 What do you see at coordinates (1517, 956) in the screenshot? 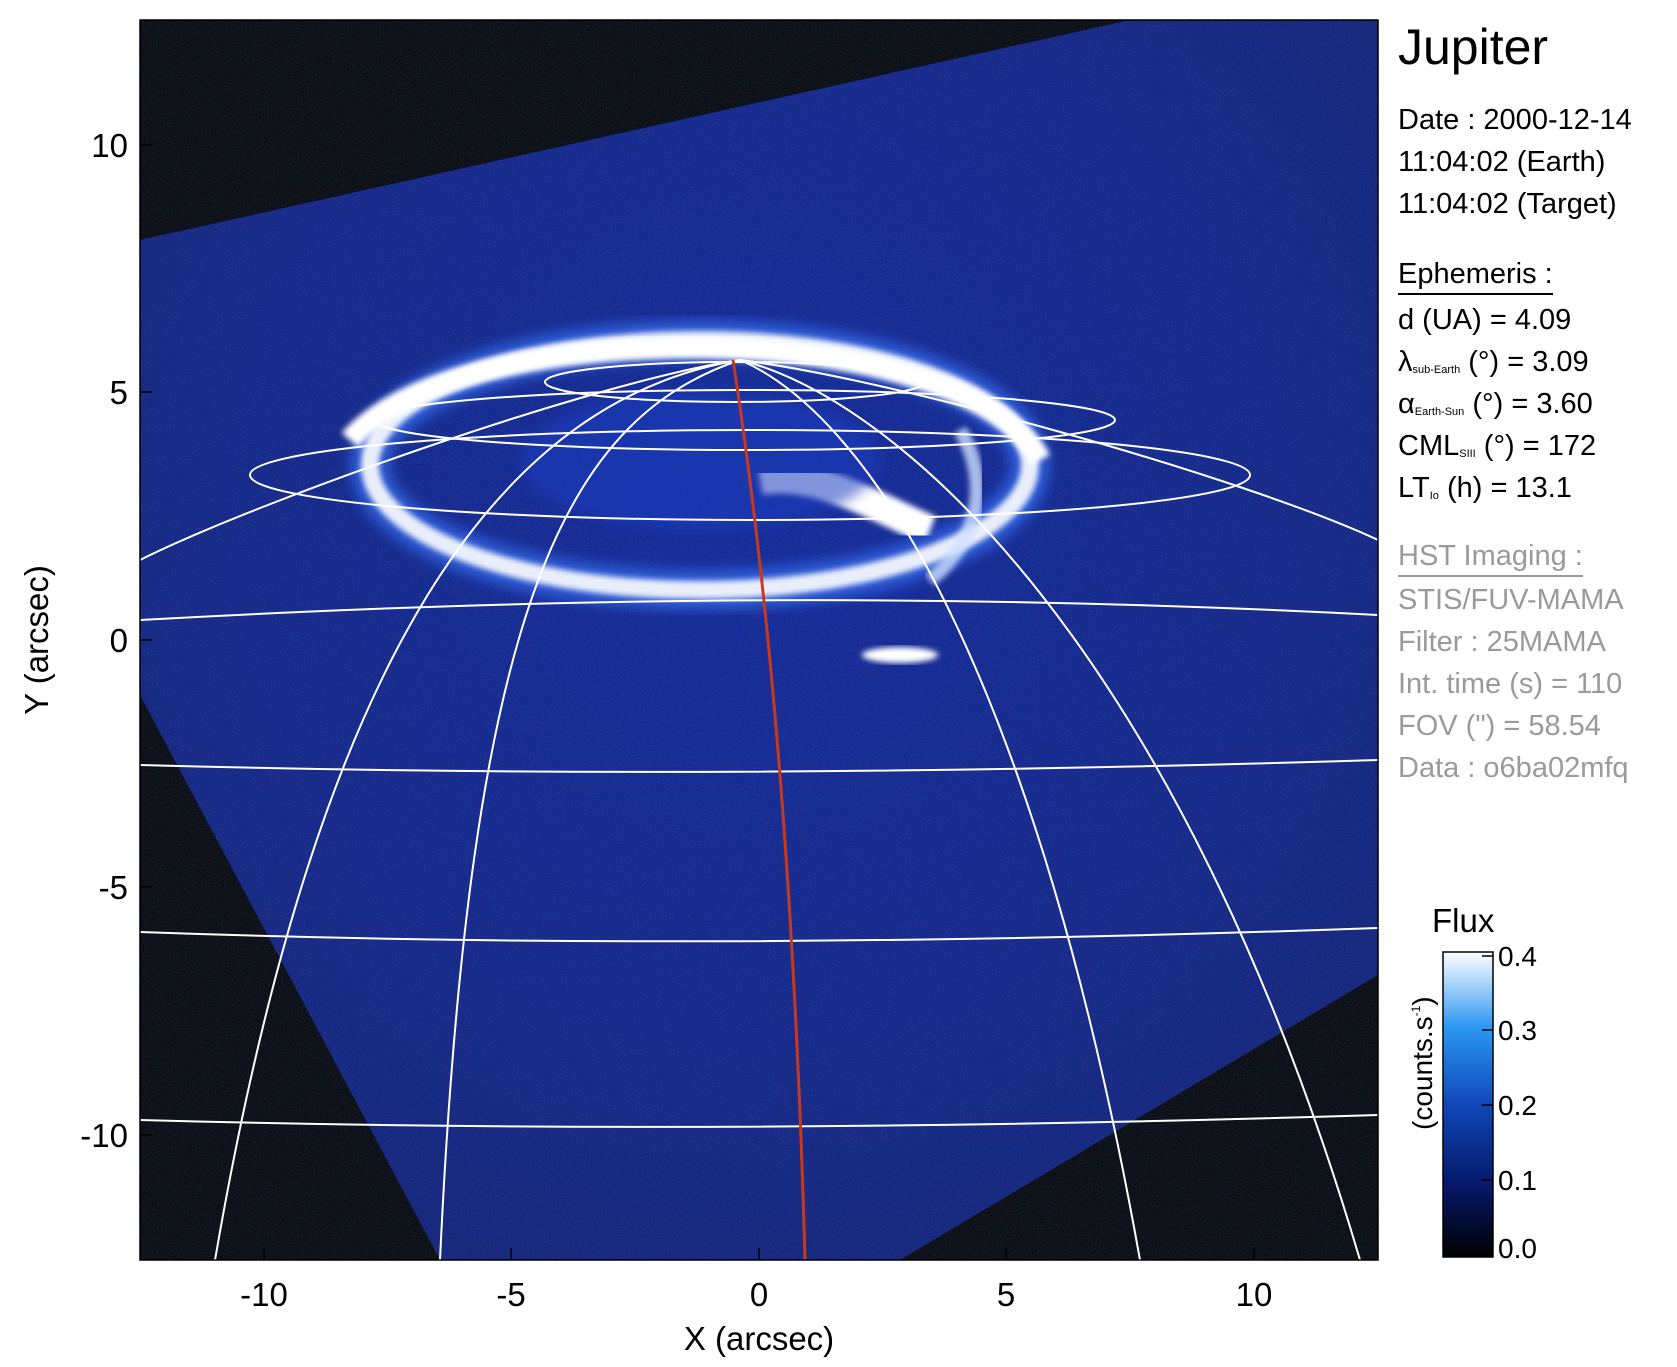
I see `colorbar-tick: 0.4` at bounding box center [1517, 956].